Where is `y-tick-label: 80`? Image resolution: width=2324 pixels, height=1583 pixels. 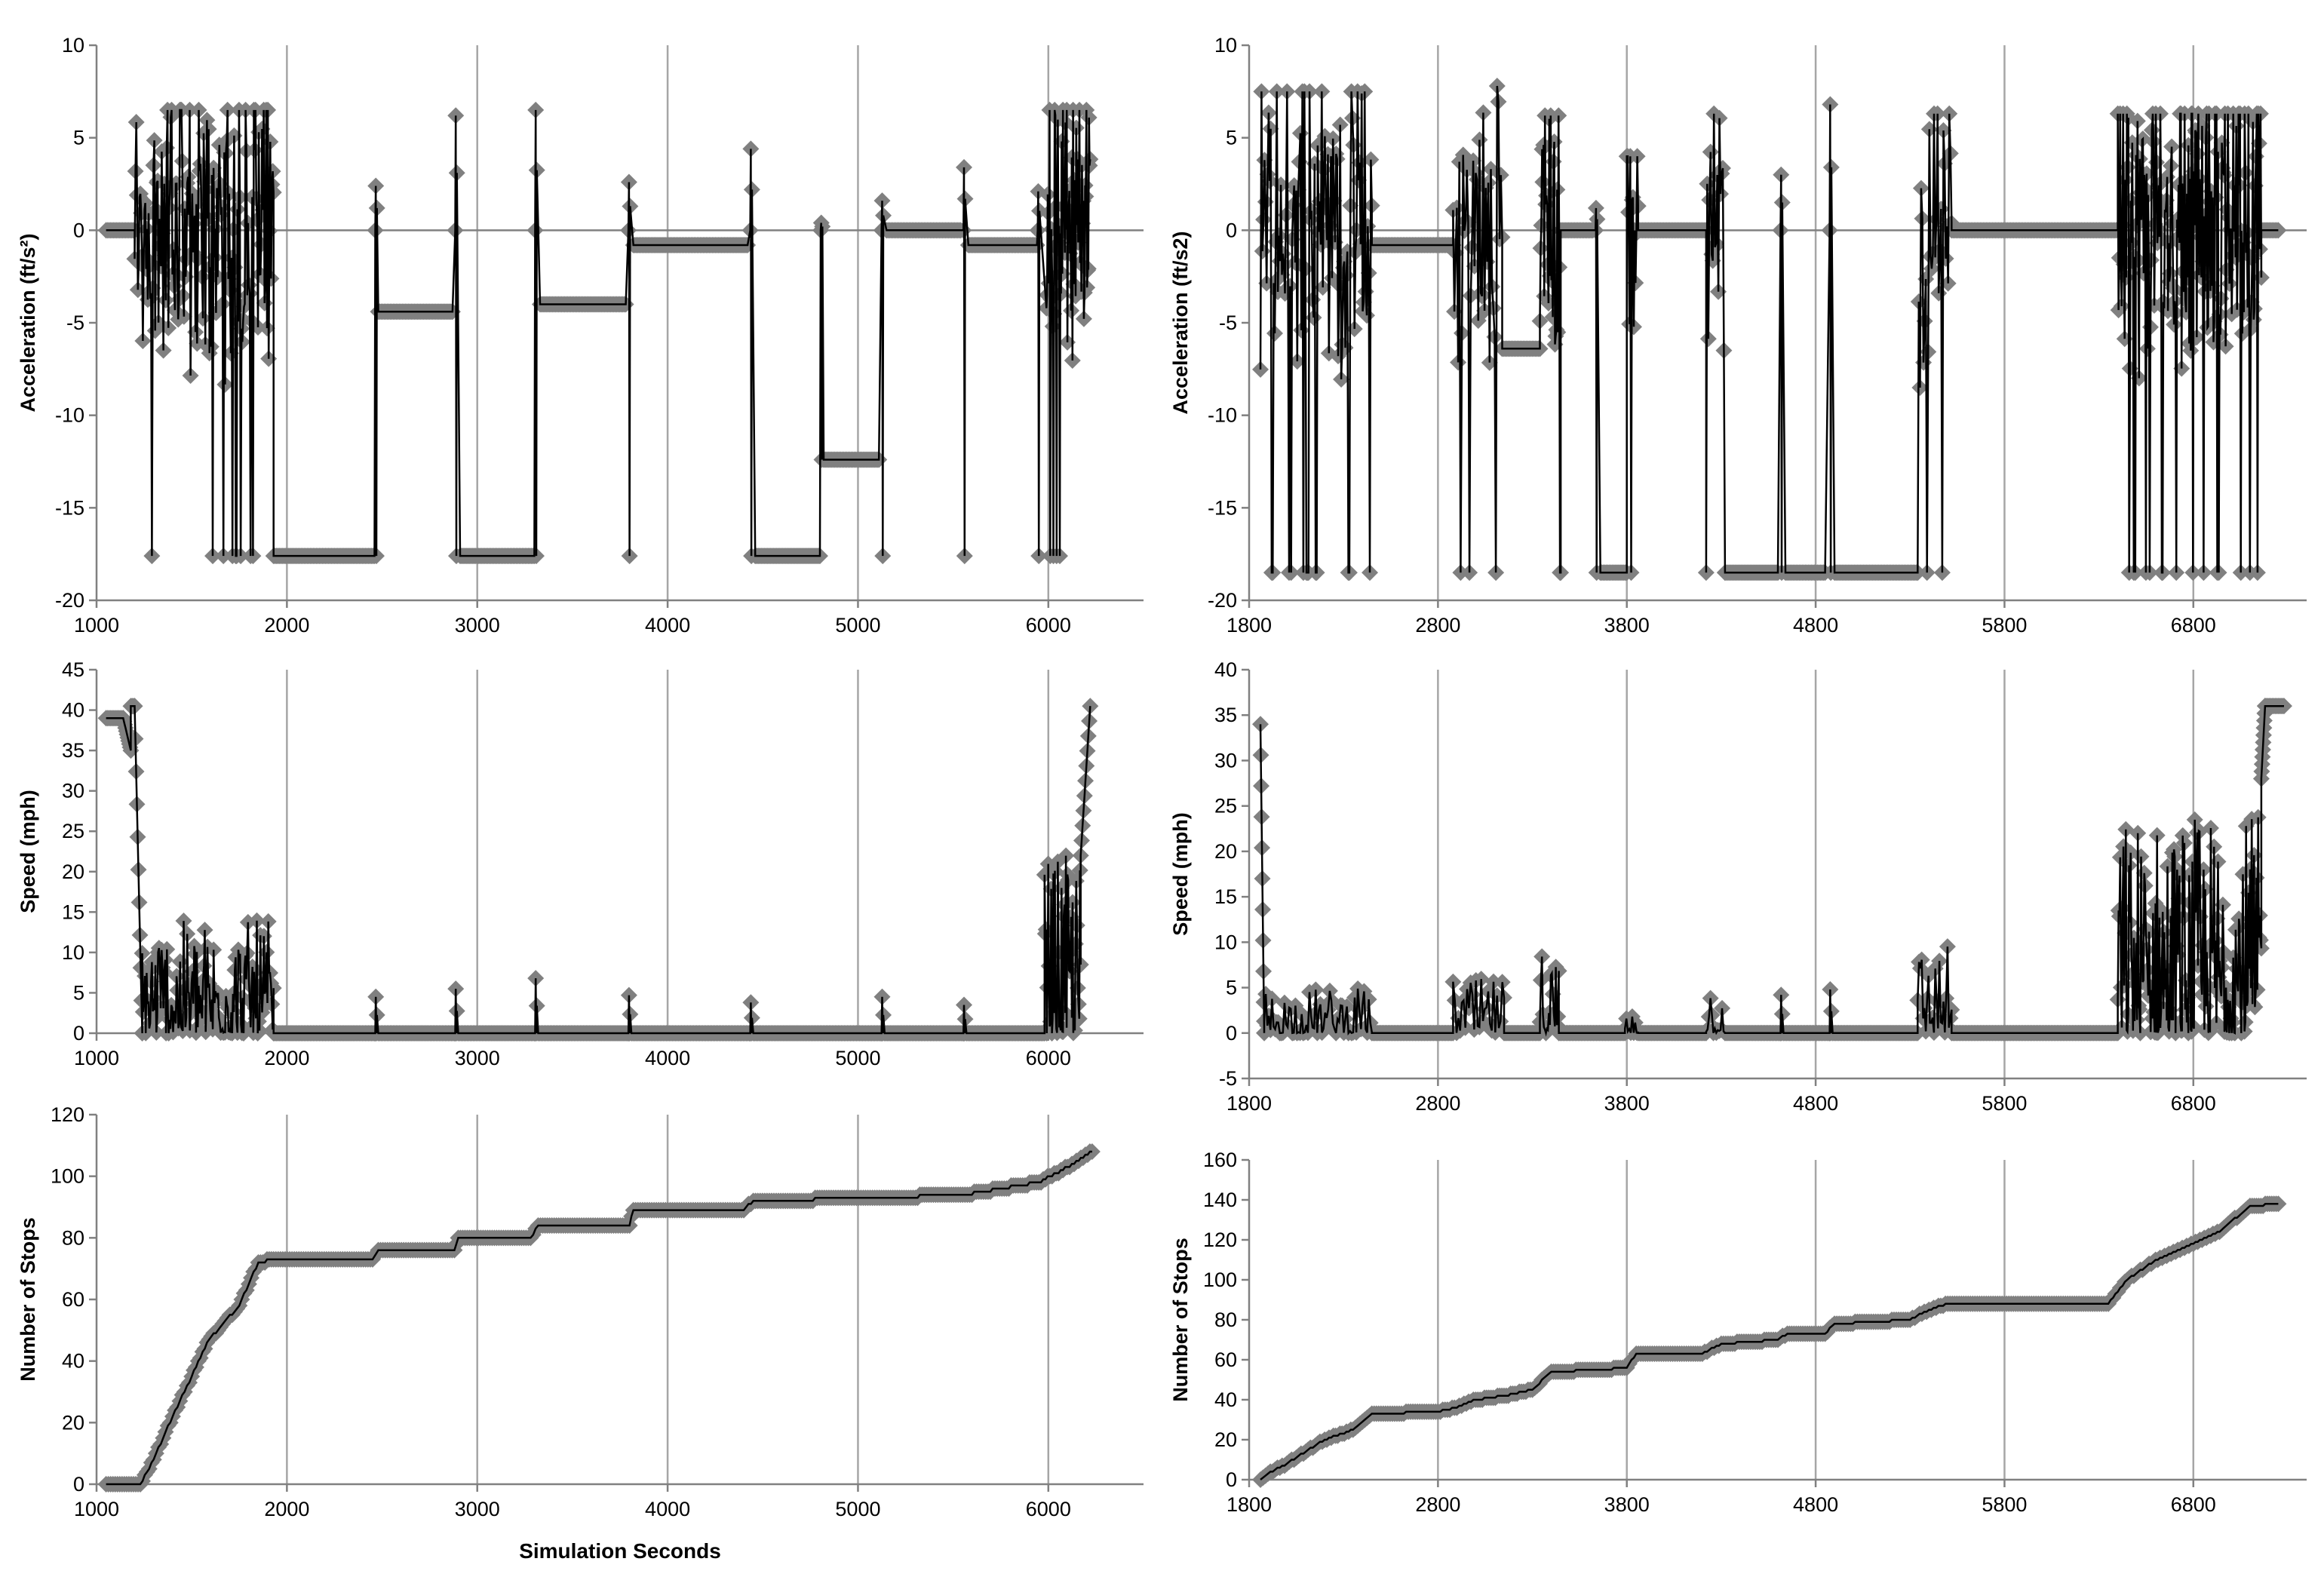
y-tick-label: 80 is located at coordinates (1225, 1319).